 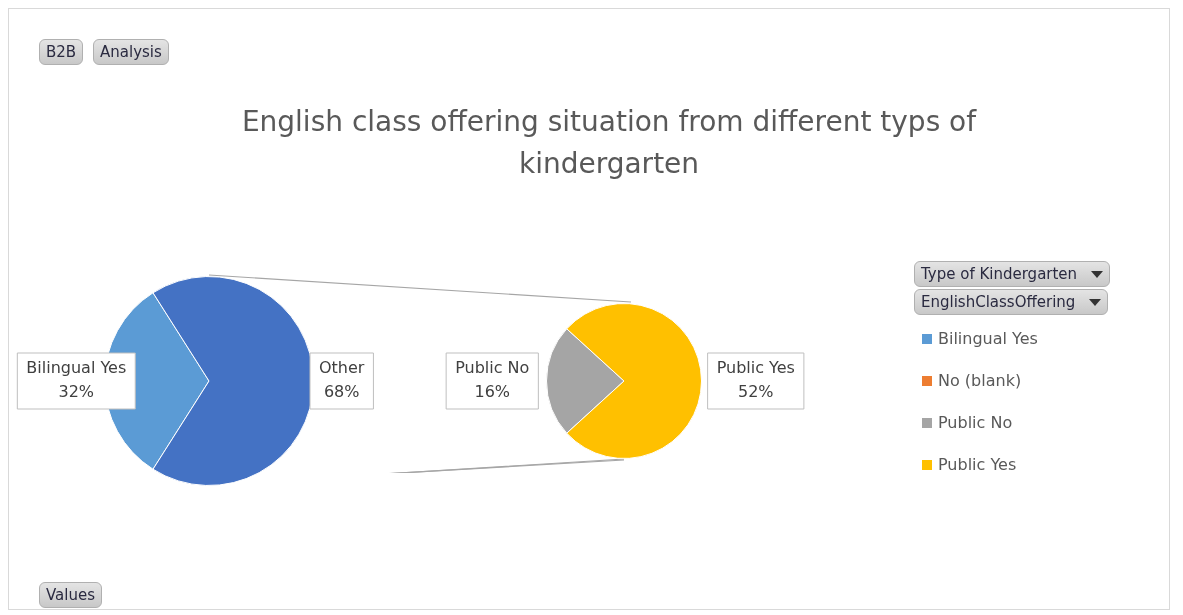 I want to click on slice-label: Public No, so click(x=492, y=368).